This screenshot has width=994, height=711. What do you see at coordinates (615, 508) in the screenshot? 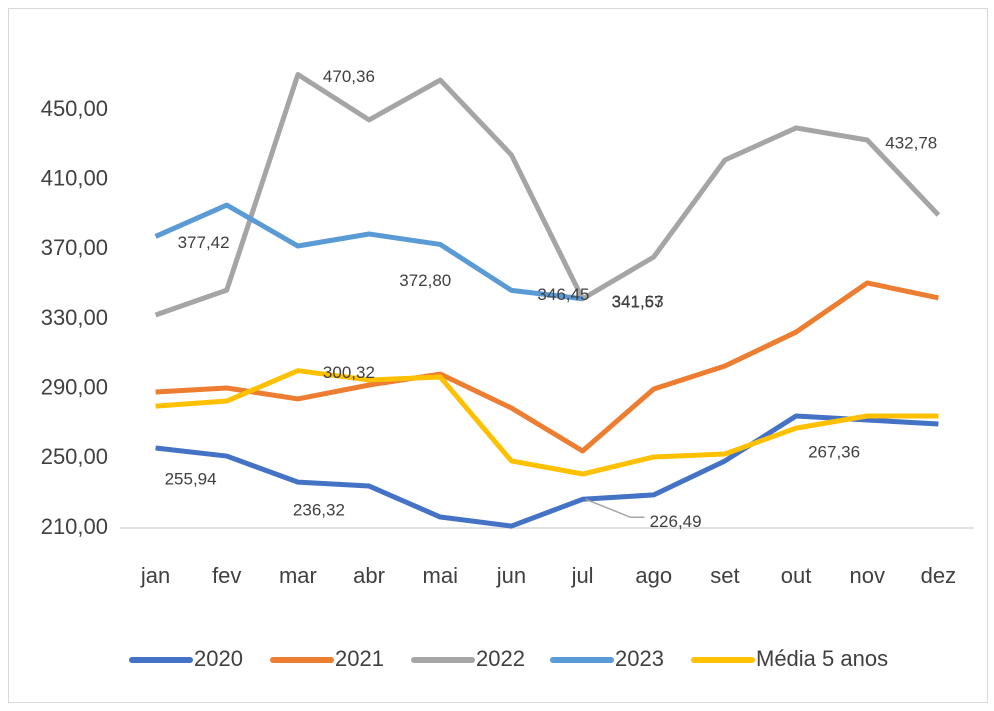
I see `leader-line` at bounding box center [615, 508].